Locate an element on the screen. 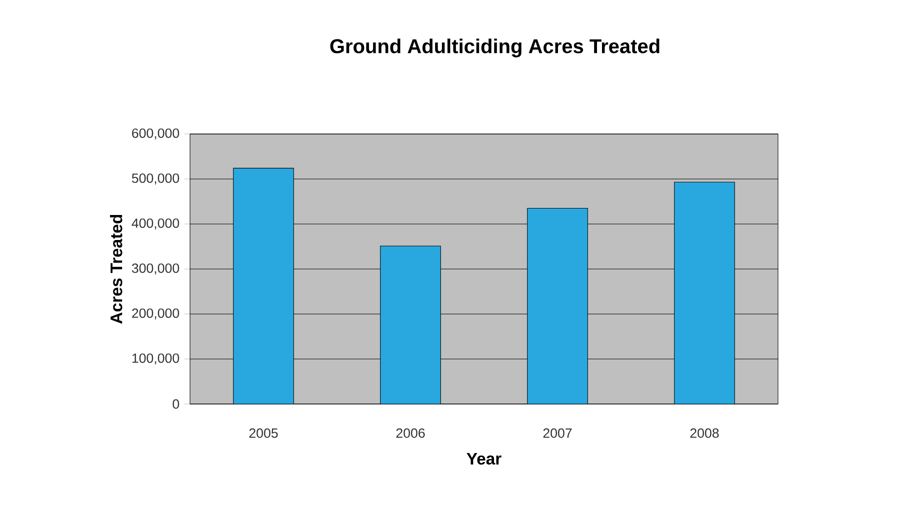  y-tick-label: 300,000 is located at coordinates (156, 269).